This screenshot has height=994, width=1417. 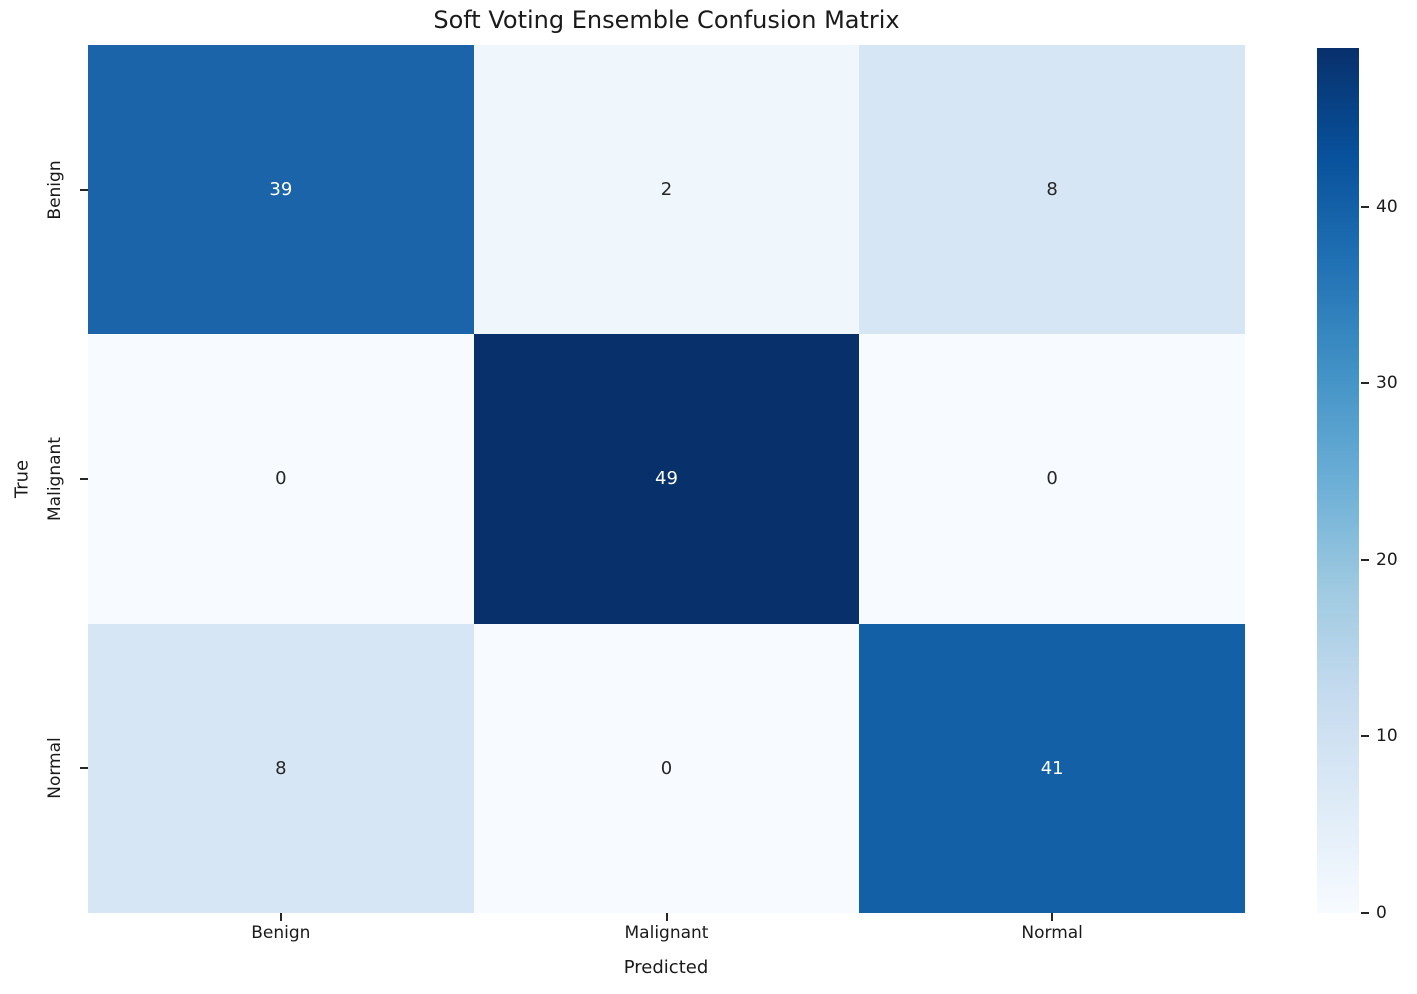 What do you see at coordinates (1387, 206) in the screenshot?
I see `colorbar-tick-label-40: 40` at bounding box center [1387, 206].